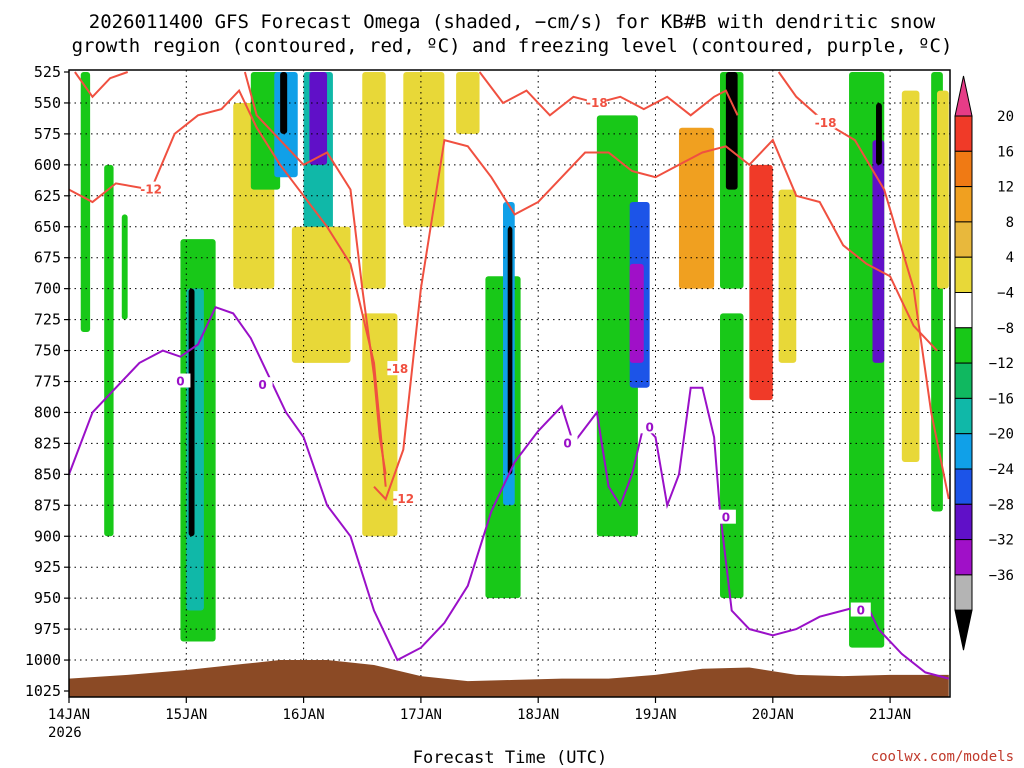 The width and height of the screenshot is (1024, 768). What do you see at coordinates (304, 715) in the screenshot?
I see `x-tick-label: 16JAN` at bounding box center [304, 715].